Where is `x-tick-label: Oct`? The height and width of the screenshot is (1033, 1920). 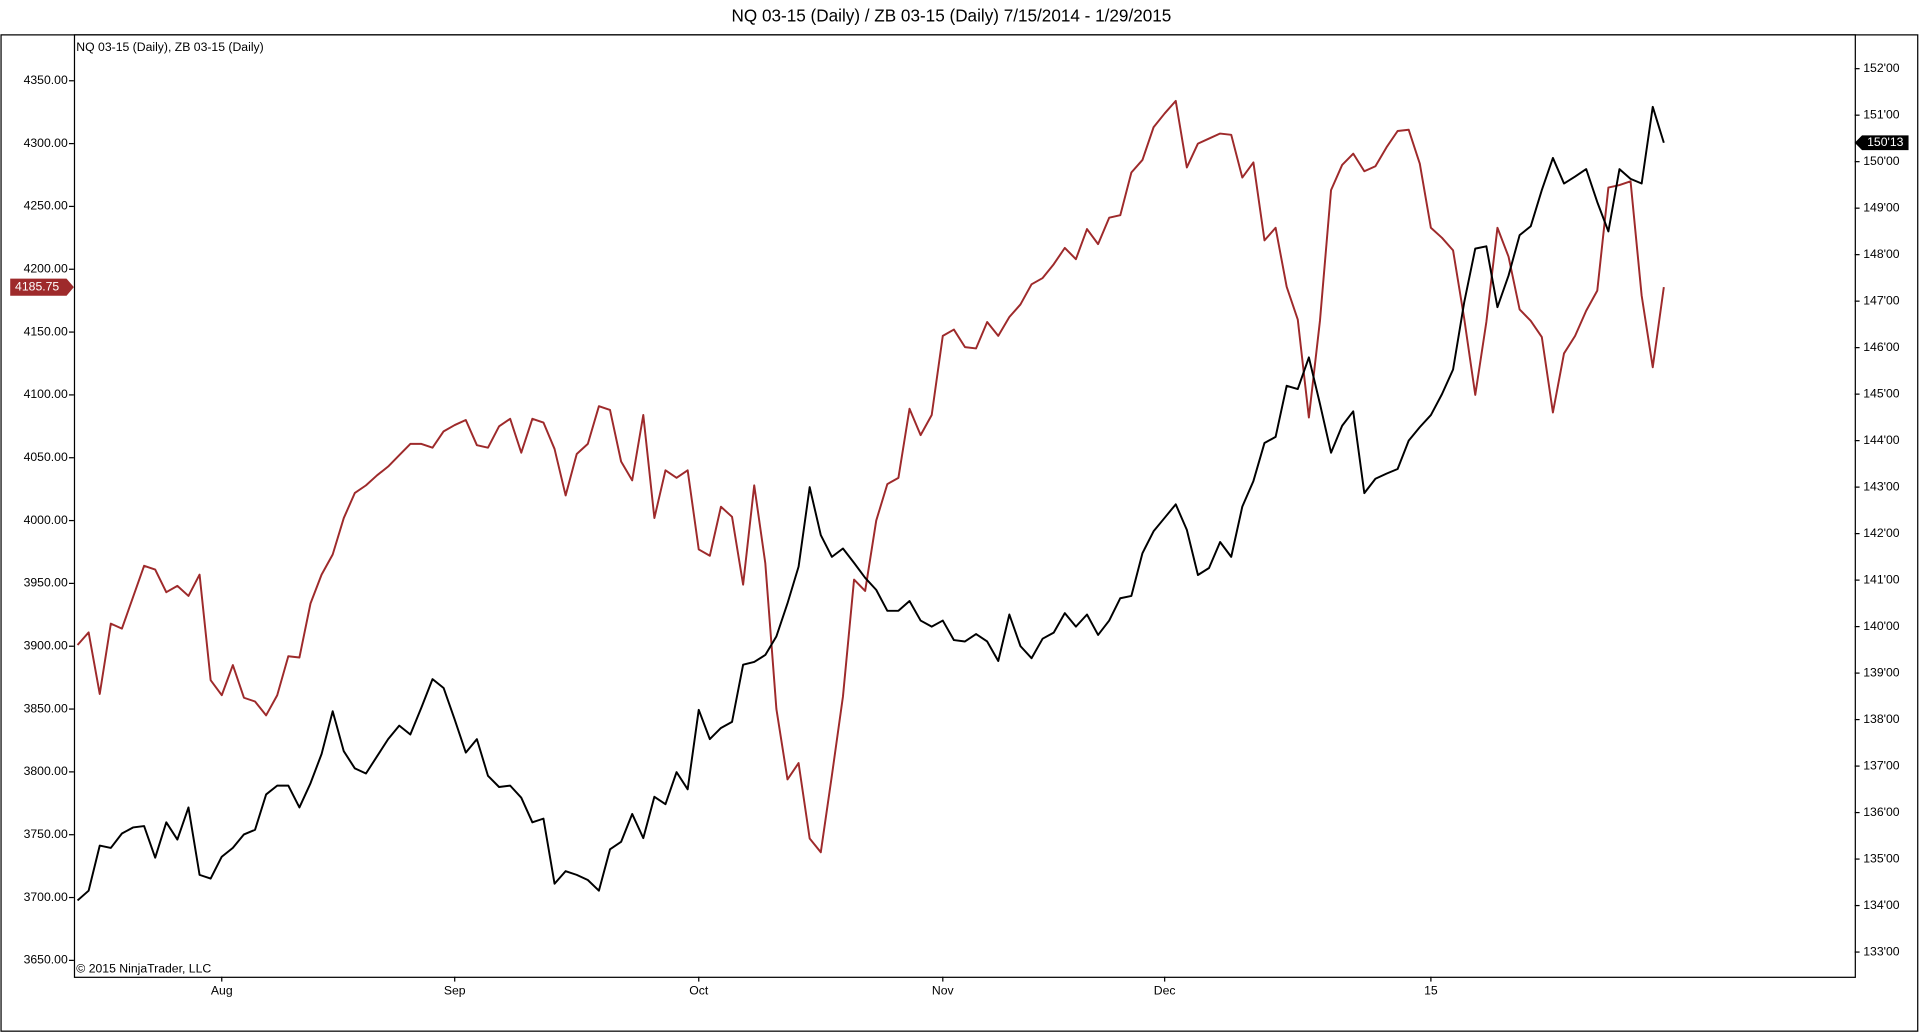
x-tick-label: Oct is located at coordinates (699, 991).